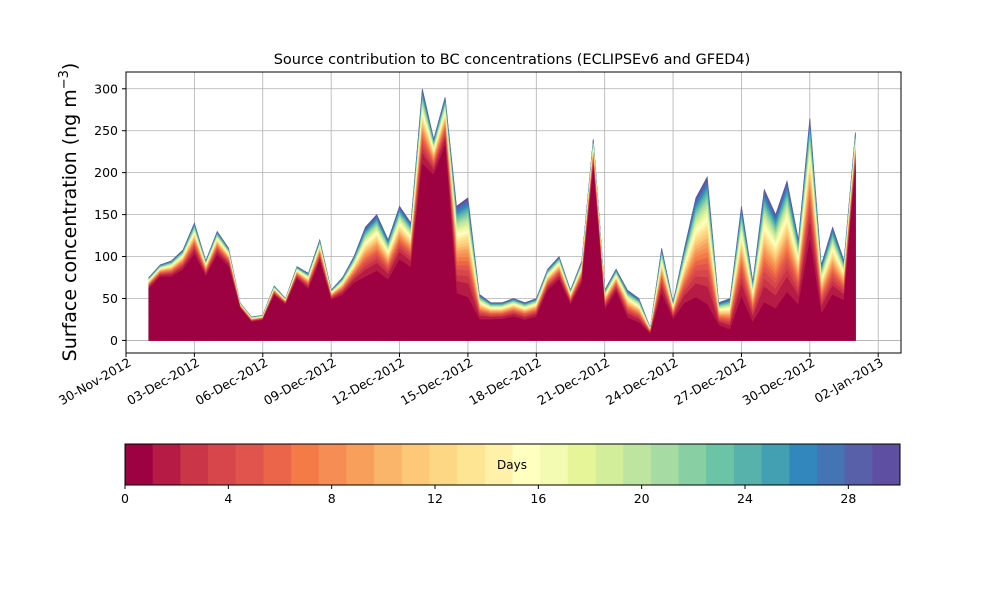 This screenshot has width=1000, height=600. What do you see at coordinates (64, 79) in the screenshot?
I see `y-axis-label-exponent: −3` at bounding box center [64, 79].